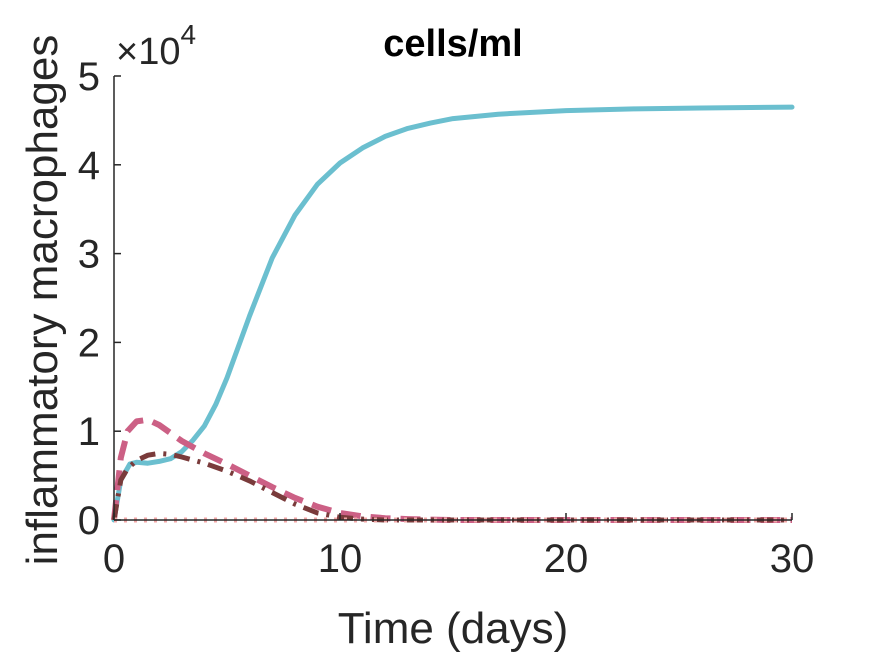  What do you see at coordinates (114, 559) in the screenshot?
I see `x-tick-label: 0` at bounding box center [114, 559].